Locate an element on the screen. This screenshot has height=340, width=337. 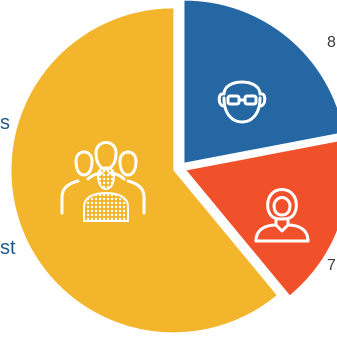
group-icon is located at coordinates (103, 175).